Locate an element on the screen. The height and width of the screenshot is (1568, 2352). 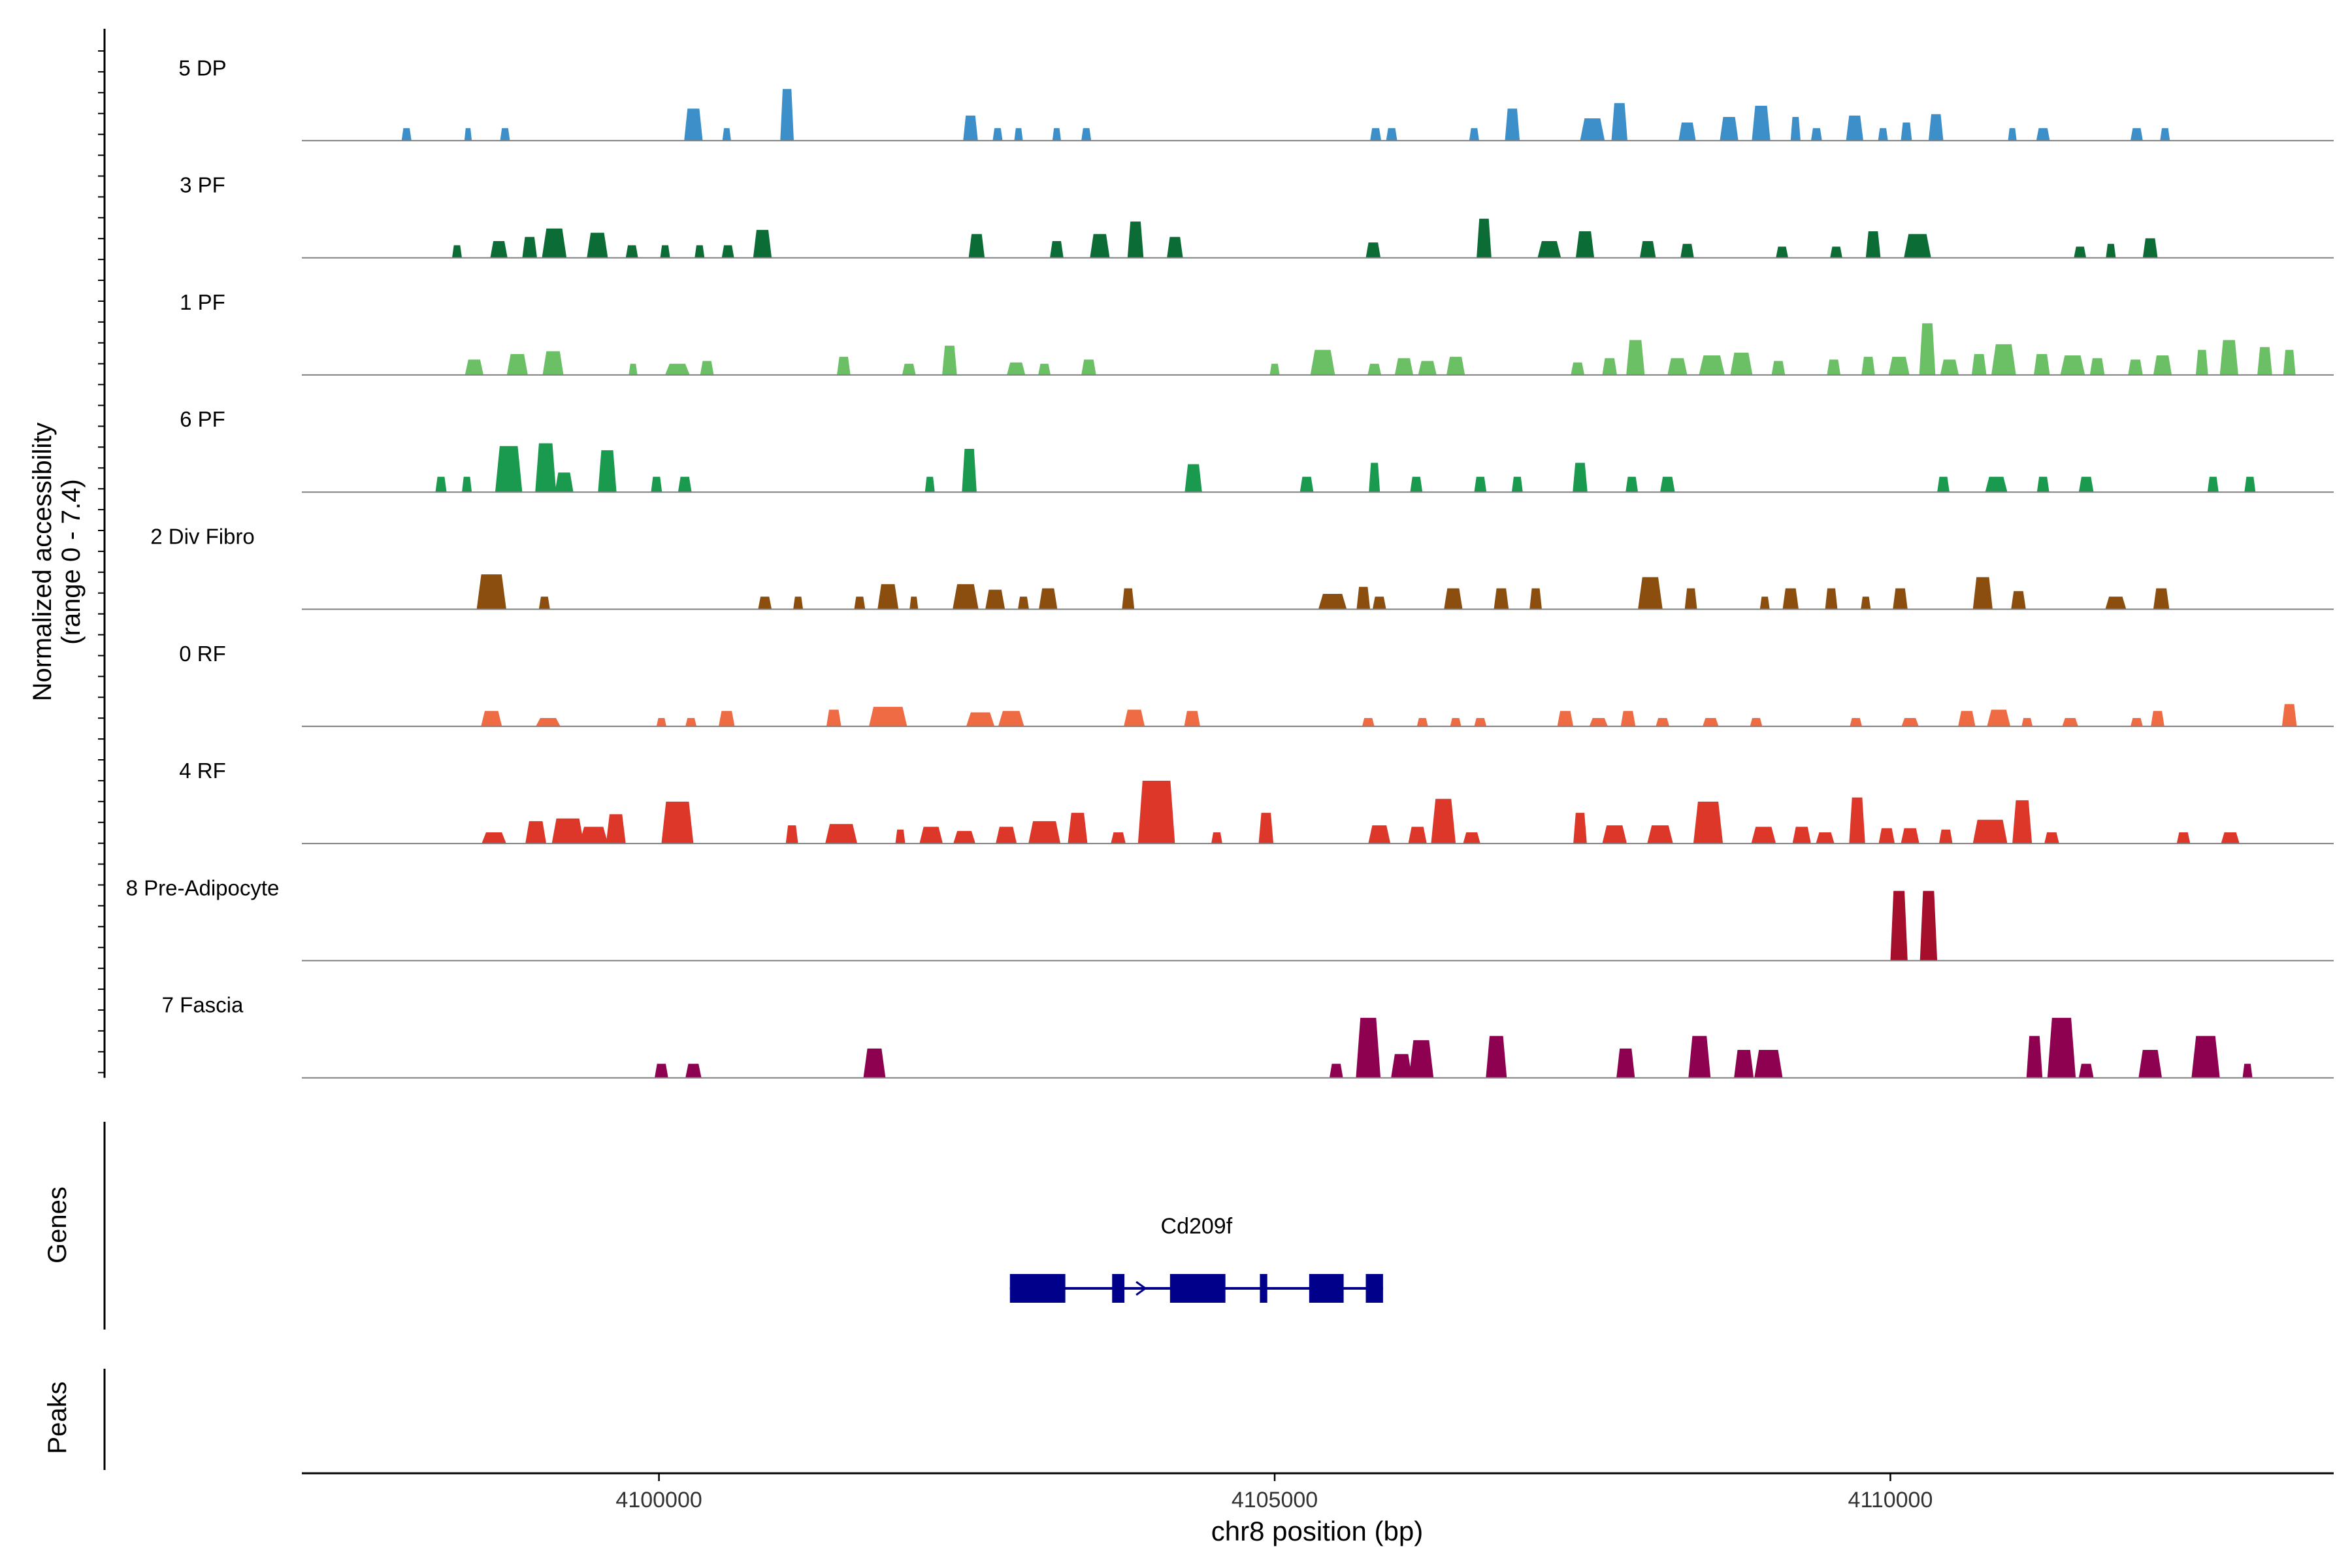
track-group: 8 Pre-Adipocyte is located at coordinates (1230, 918).